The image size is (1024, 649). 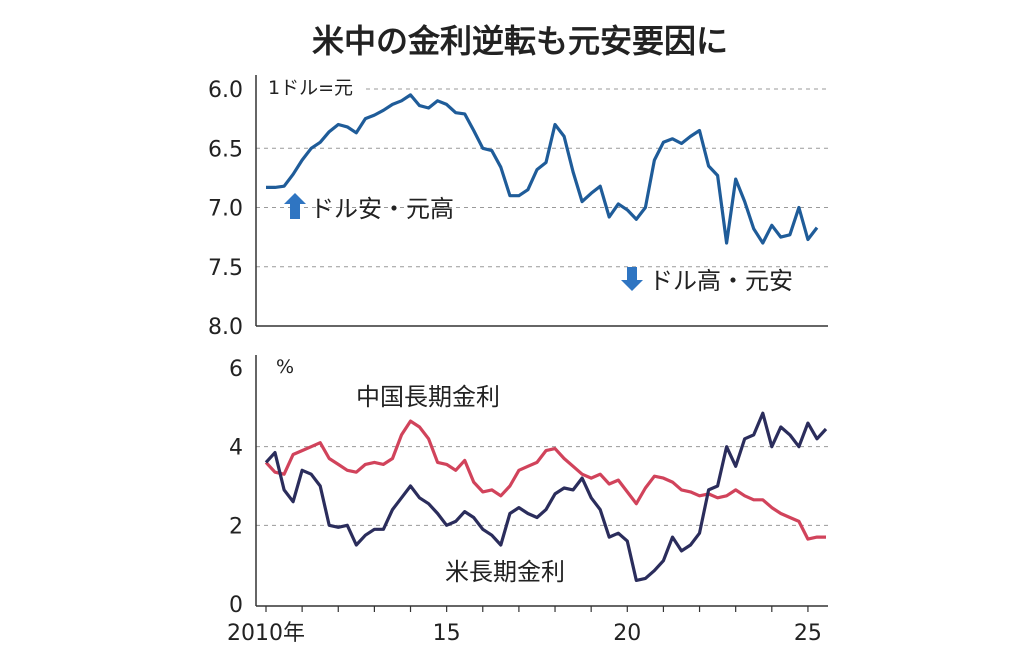 I want to click on top-y-tick-label: 7.0, so click(x=225, y=209).